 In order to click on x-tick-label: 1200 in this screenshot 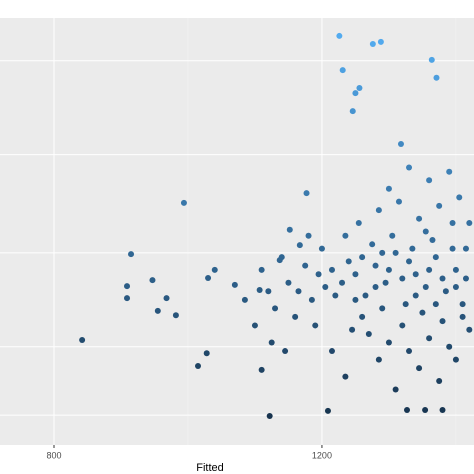, I will do `click(322, 455)`.